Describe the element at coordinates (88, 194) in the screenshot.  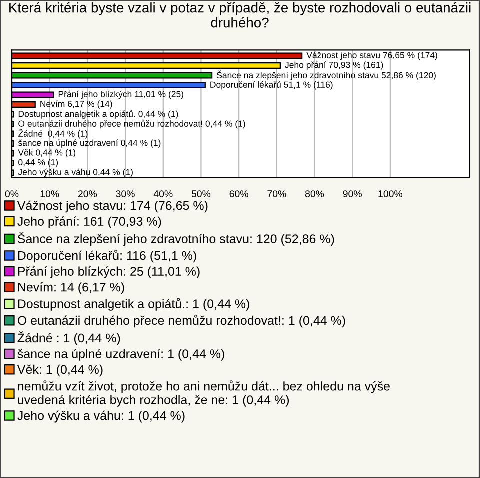
I see `x-tick-label: 20%` at that location.